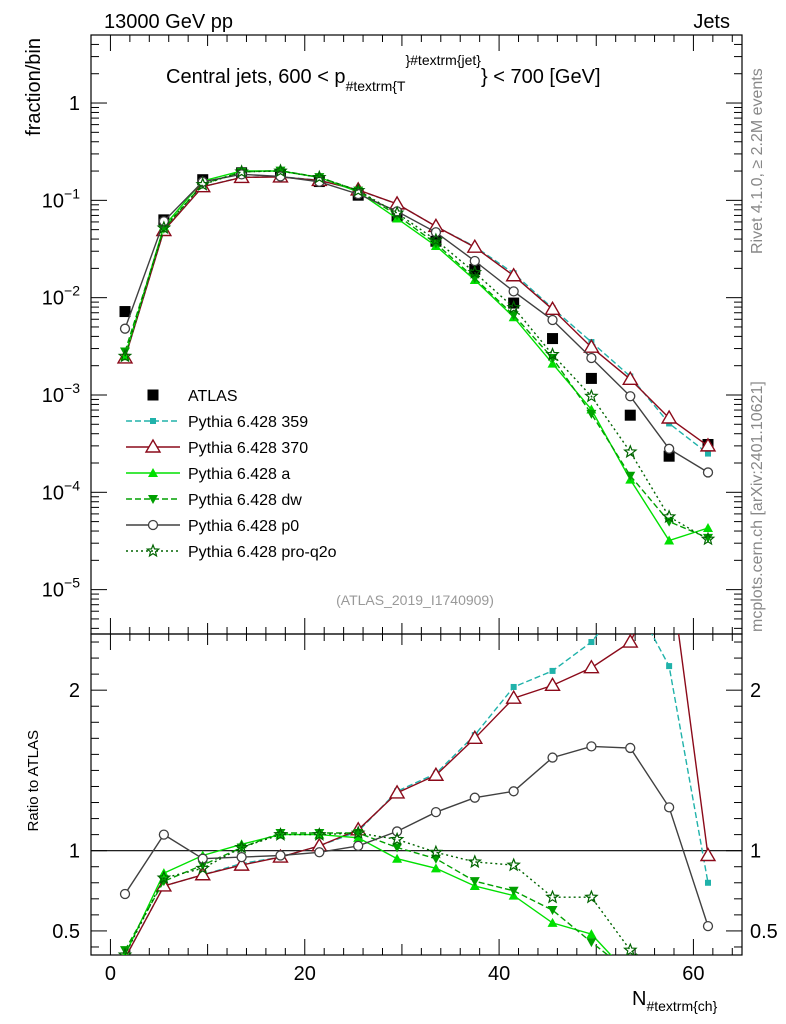 Image resolution: width=786 pixels, height=1024 pixels. I want to click on plot-title-main: Central jets, 600 < p, so click(256, 77).